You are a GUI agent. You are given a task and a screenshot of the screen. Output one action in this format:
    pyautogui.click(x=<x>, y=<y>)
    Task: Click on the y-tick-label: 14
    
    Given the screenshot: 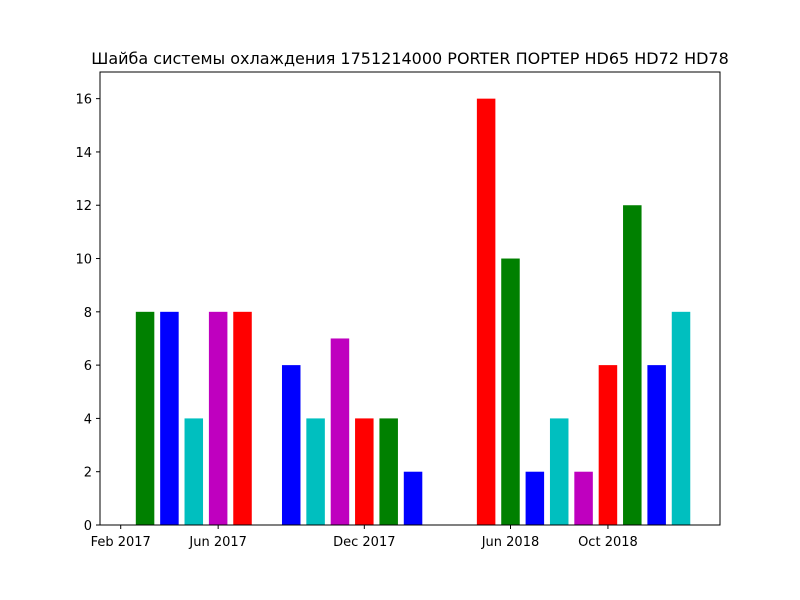 What is the action you would take?
    pyautogui.click(x=83, y=153)
    